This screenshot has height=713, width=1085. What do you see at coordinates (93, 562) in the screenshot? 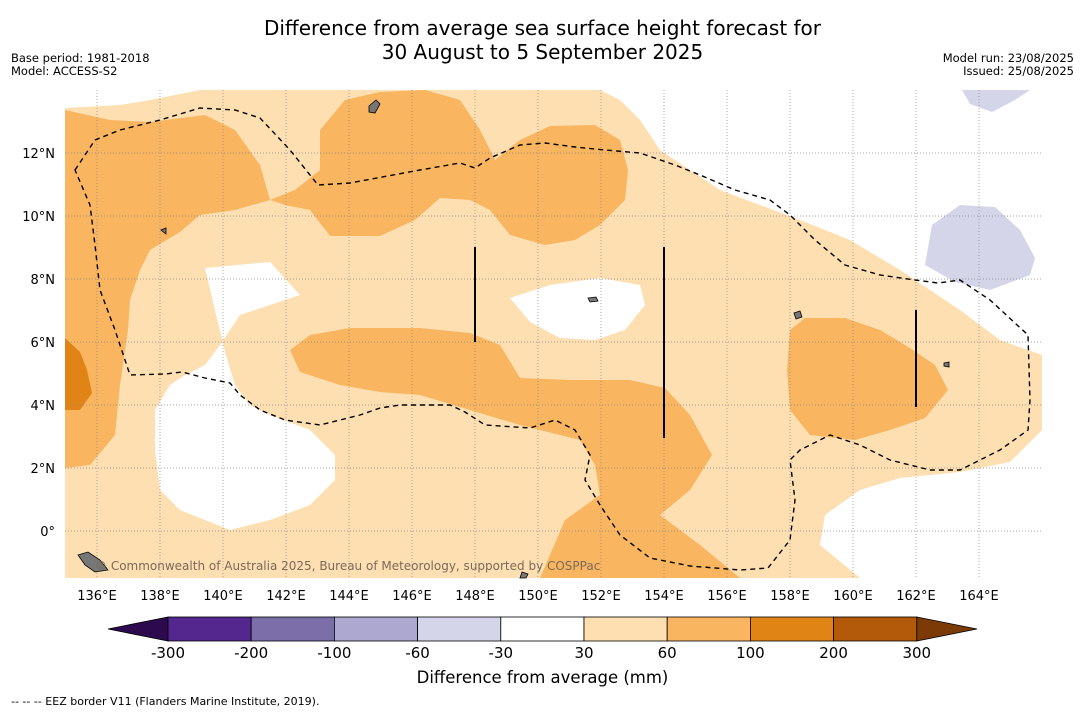
I see `island-new-guinea` at bounding box center [93, 562].